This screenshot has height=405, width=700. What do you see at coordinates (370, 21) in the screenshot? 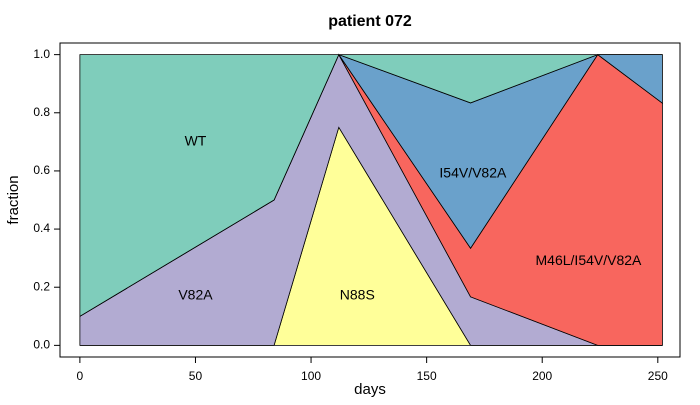
I see `chart-title: patient 072` at bounding box center [370, 21].